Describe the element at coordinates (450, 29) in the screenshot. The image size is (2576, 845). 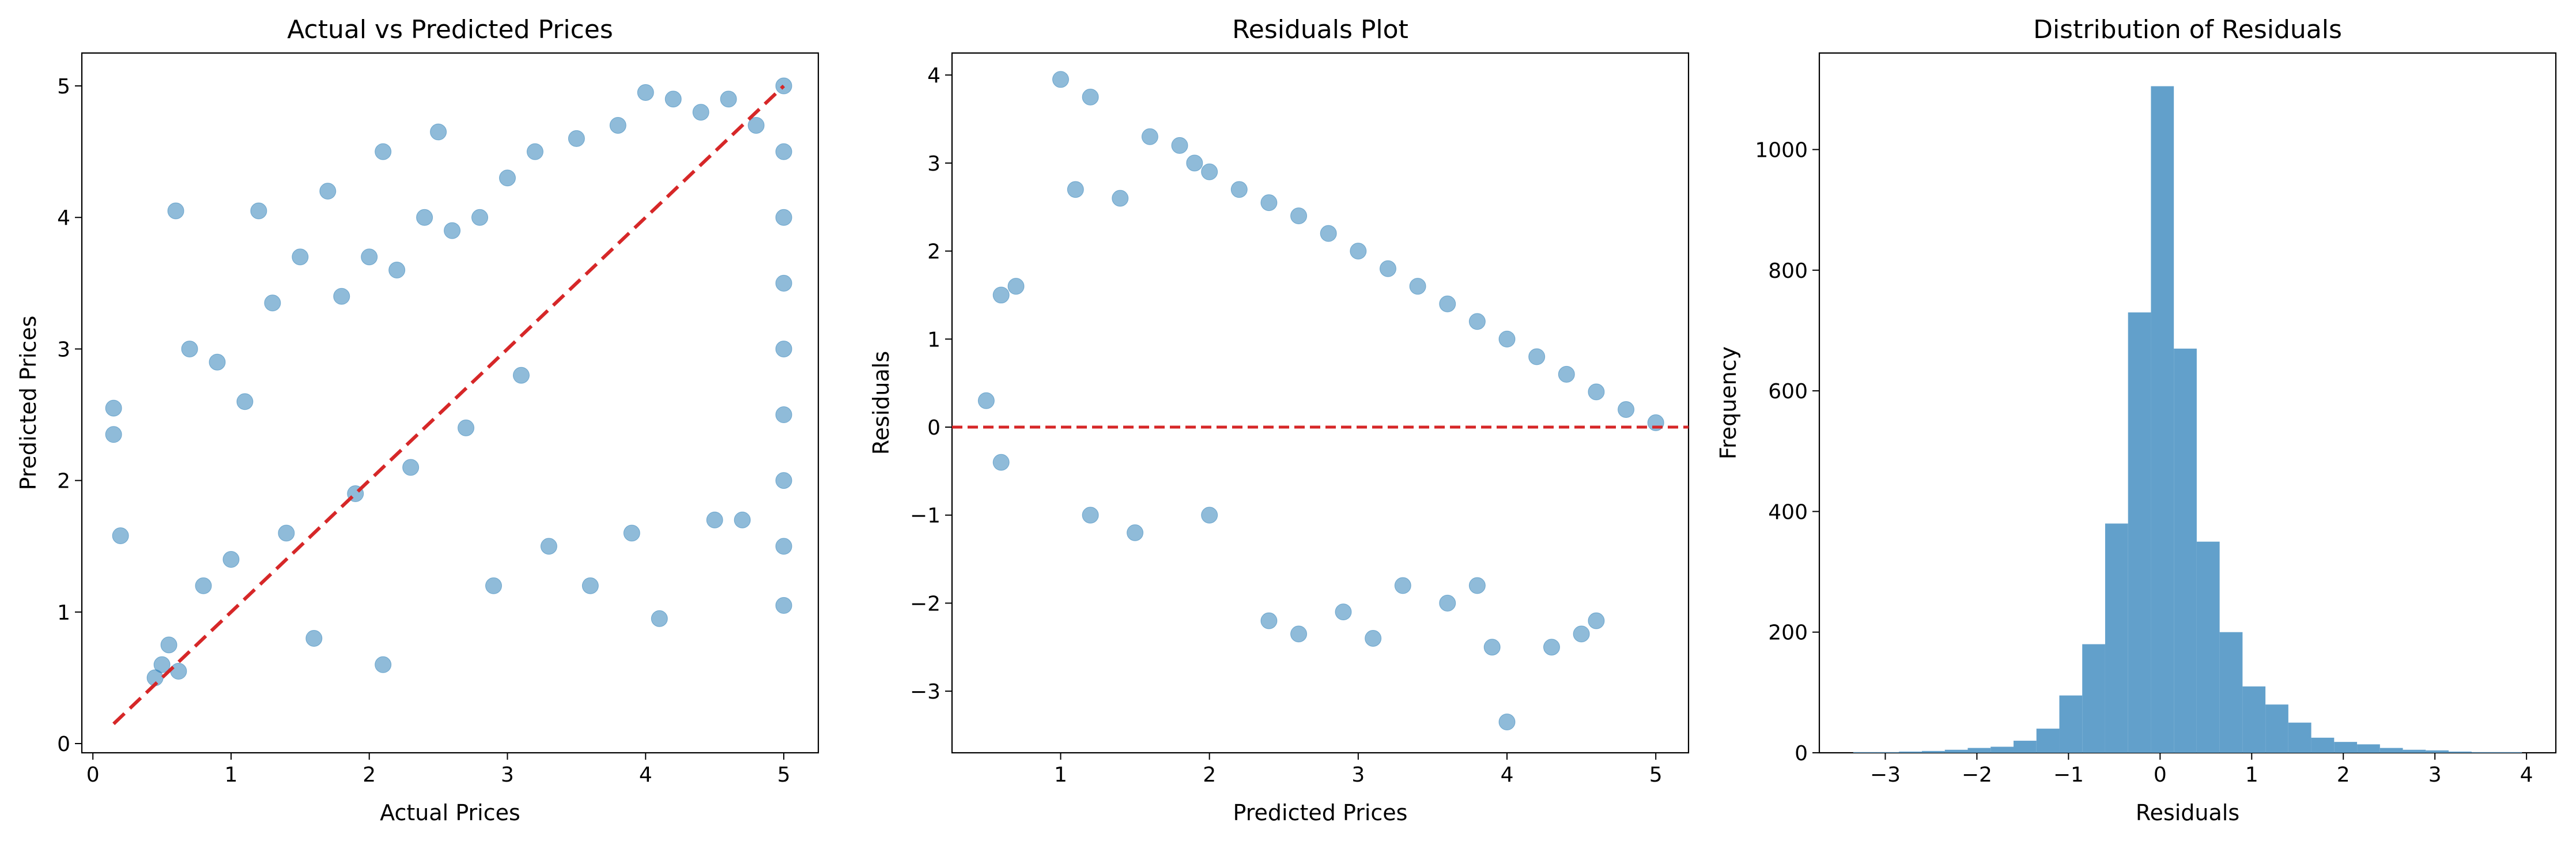
I see `chart-title: Actual vs Predicted Prices` at that location.